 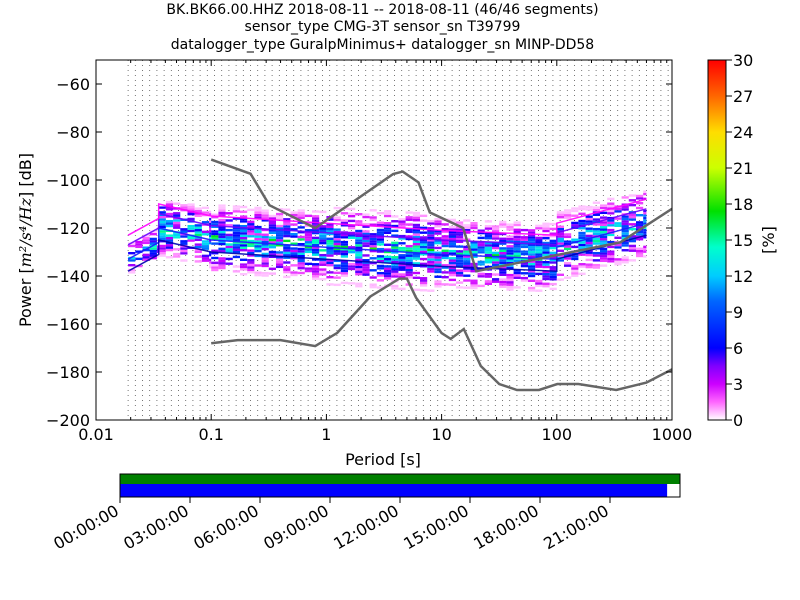 I want to click on colorbar-label: [%], so click(x=768, y=240).